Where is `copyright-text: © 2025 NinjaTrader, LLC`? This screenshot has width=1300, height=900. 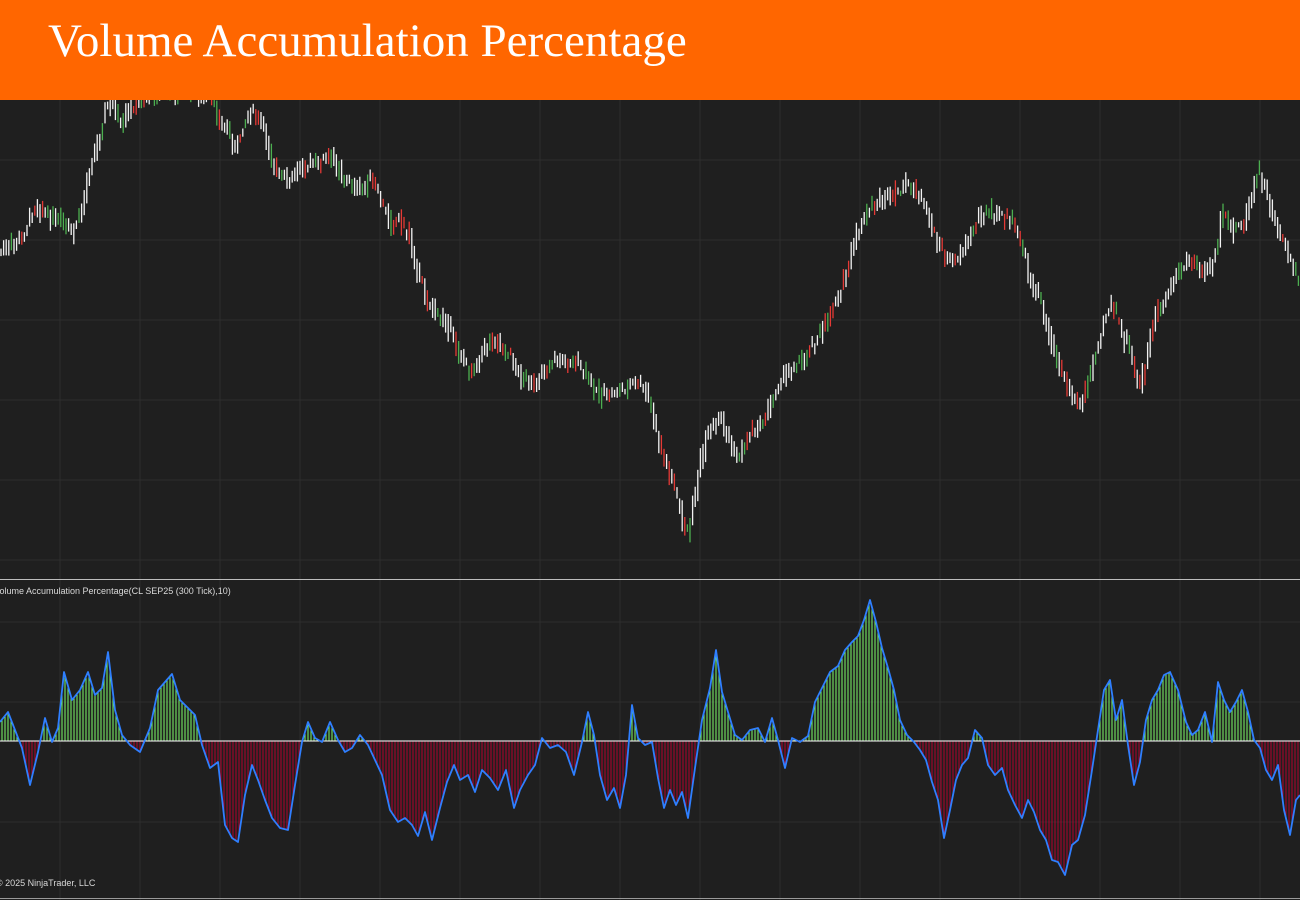
copyright-text: © 2025 NinjaTrader, LLC is located at coordinates (48, 883).